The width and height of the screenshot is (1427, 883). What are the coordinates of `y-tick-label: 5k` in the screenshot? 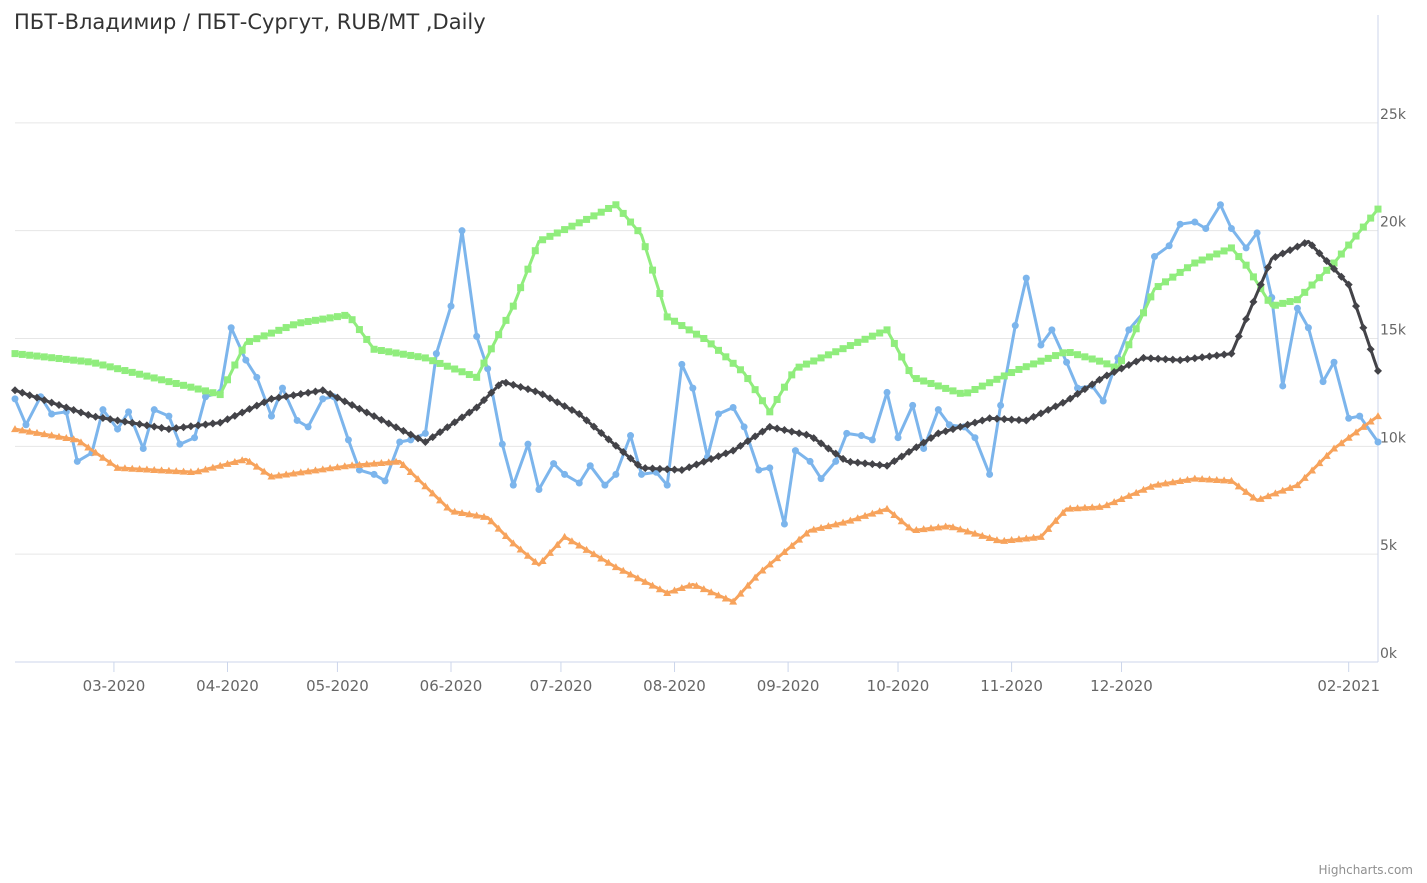 It's located at (1389, 546).